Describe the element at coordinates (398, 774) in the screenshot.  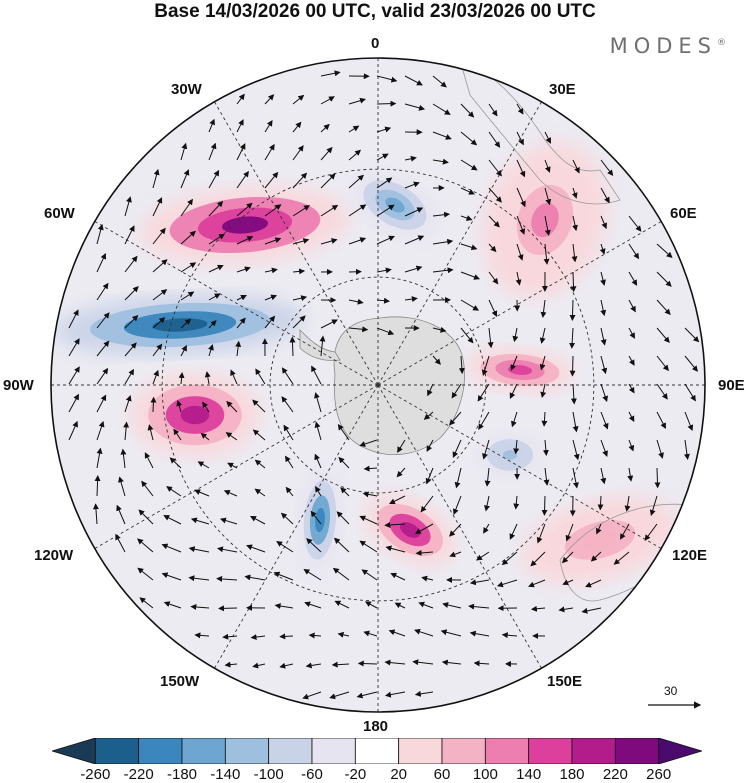
I see `colorbar-tick-label: 20` at that location.